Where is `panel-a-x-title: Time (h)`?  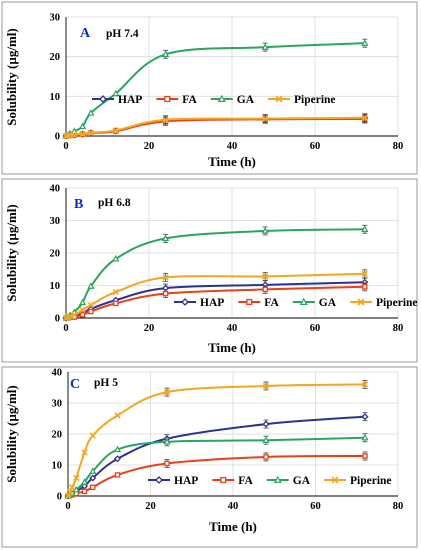 panel-a-x-title: Time (h) is located at coordinates (232, 161).